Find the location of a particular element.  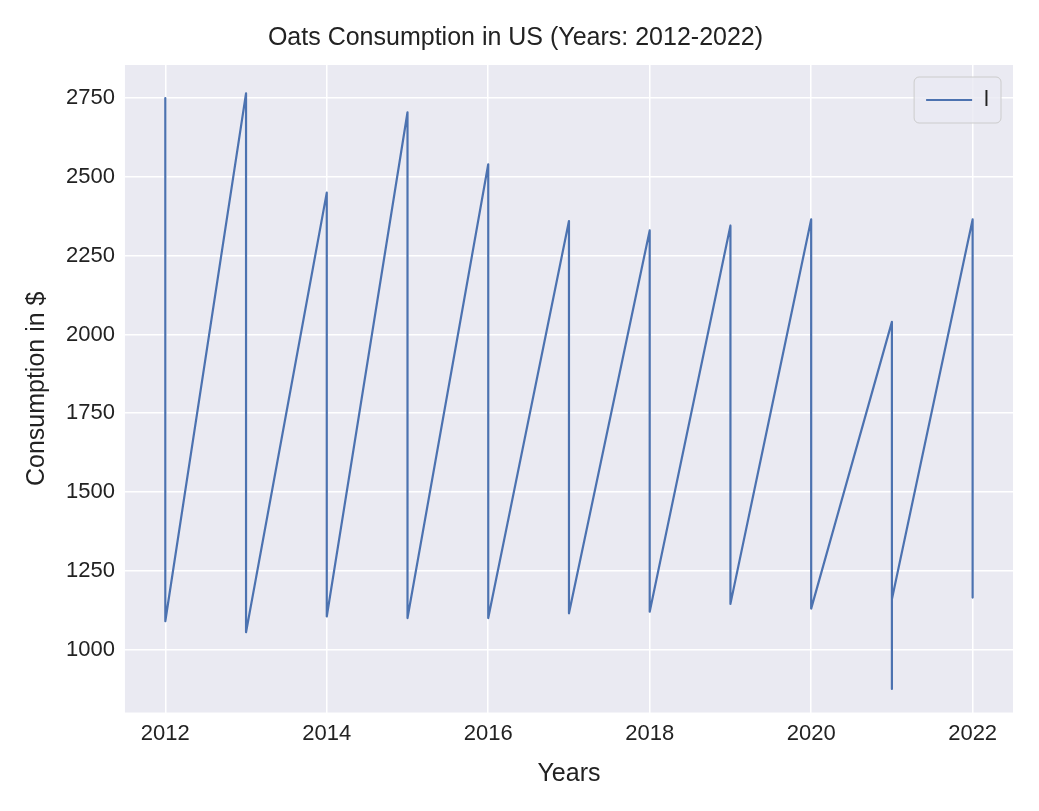

y-tick-label: 2750 is located at coordinates (90, 97).